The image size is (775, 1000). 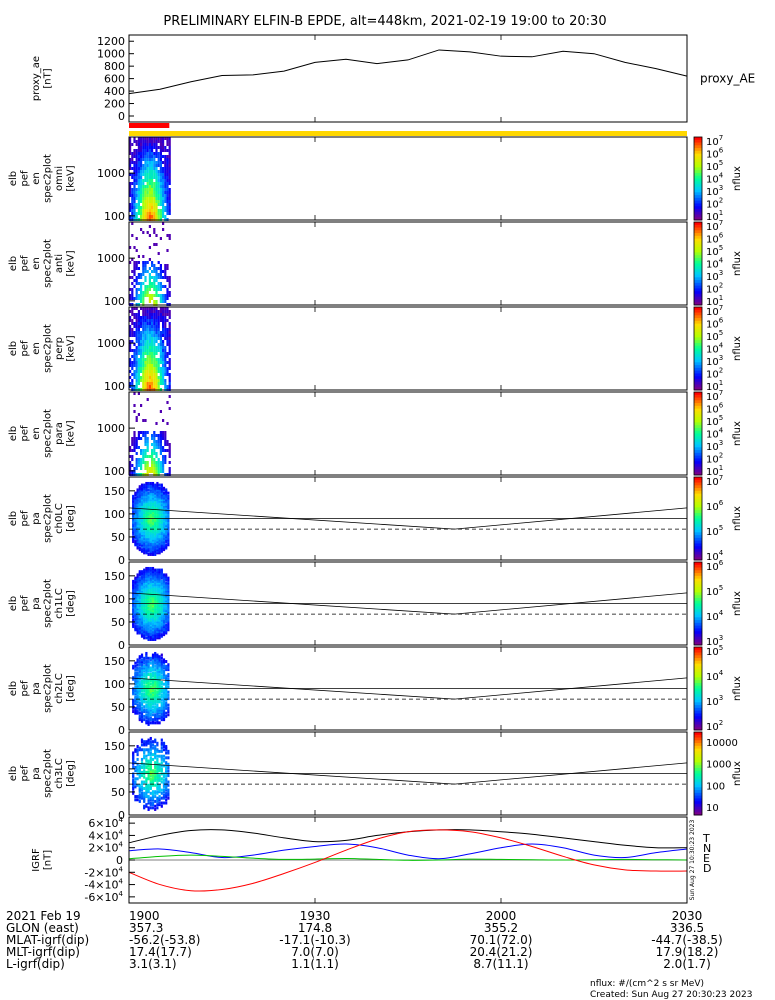 What do you see at coordinates (714, 591) in the screenshot?
I see `colorbar-tick-label: 105` at bounding box center [714, 591].